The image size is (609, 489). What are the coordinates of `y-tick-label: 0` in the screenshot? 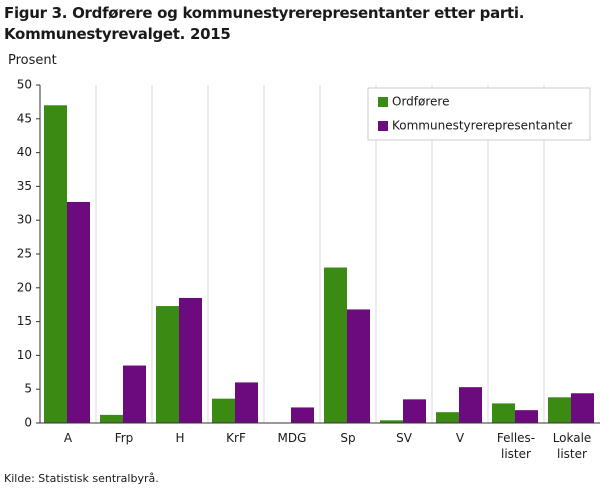 It's located at (28, 423).